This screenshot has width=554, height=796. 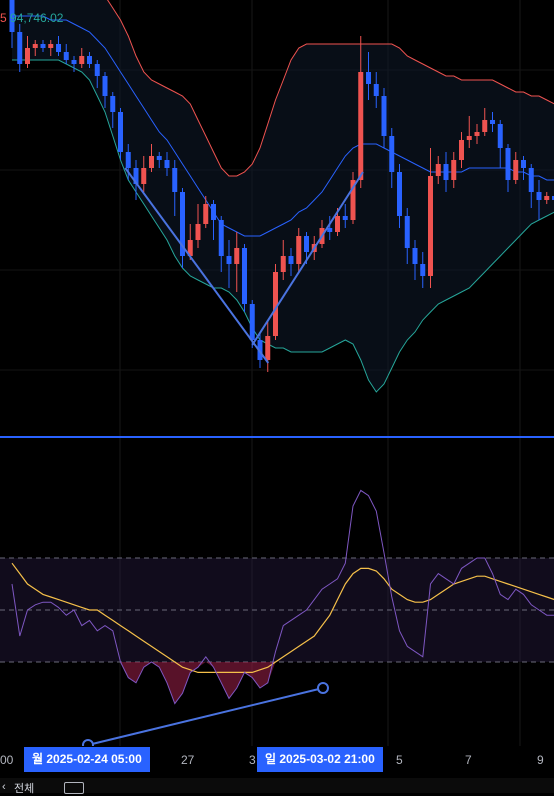 I want to click on time-tick: 27, so click(x=187, y=760).